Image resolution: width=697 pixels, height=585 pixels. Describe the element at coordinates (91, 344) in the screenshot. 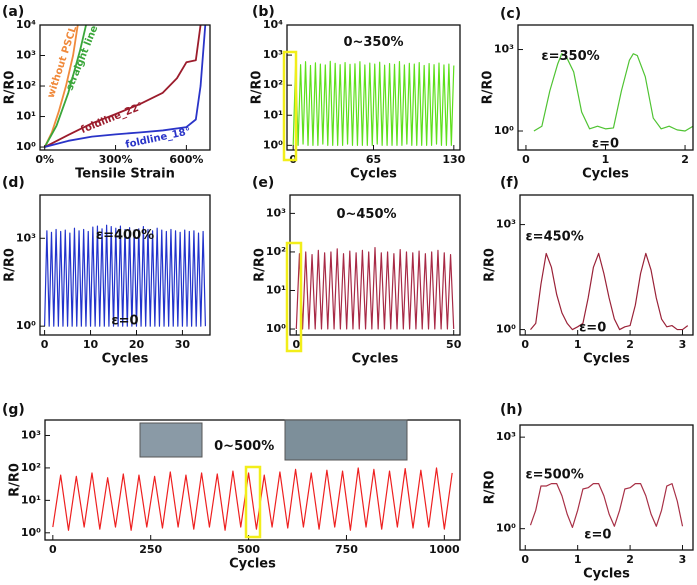

I see `x-tick-label: 10` at that location.